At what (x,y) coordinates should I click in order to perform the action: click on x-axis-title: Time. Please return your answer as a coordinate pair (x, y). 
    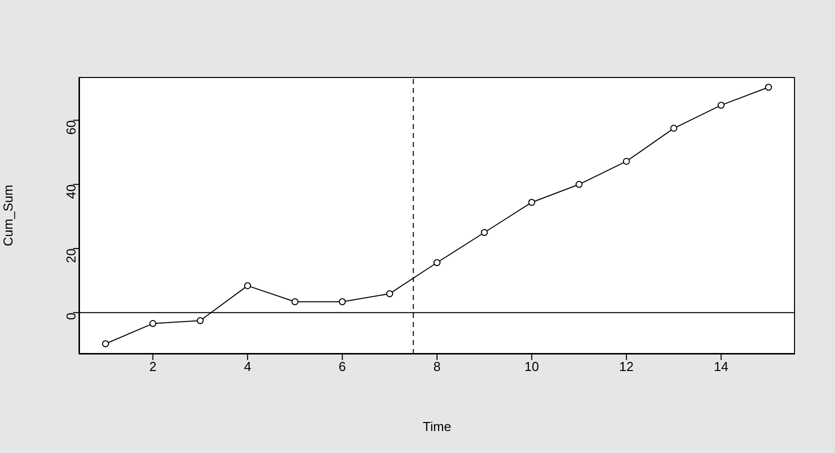
    Looking at the image, I should click on (437, 426).